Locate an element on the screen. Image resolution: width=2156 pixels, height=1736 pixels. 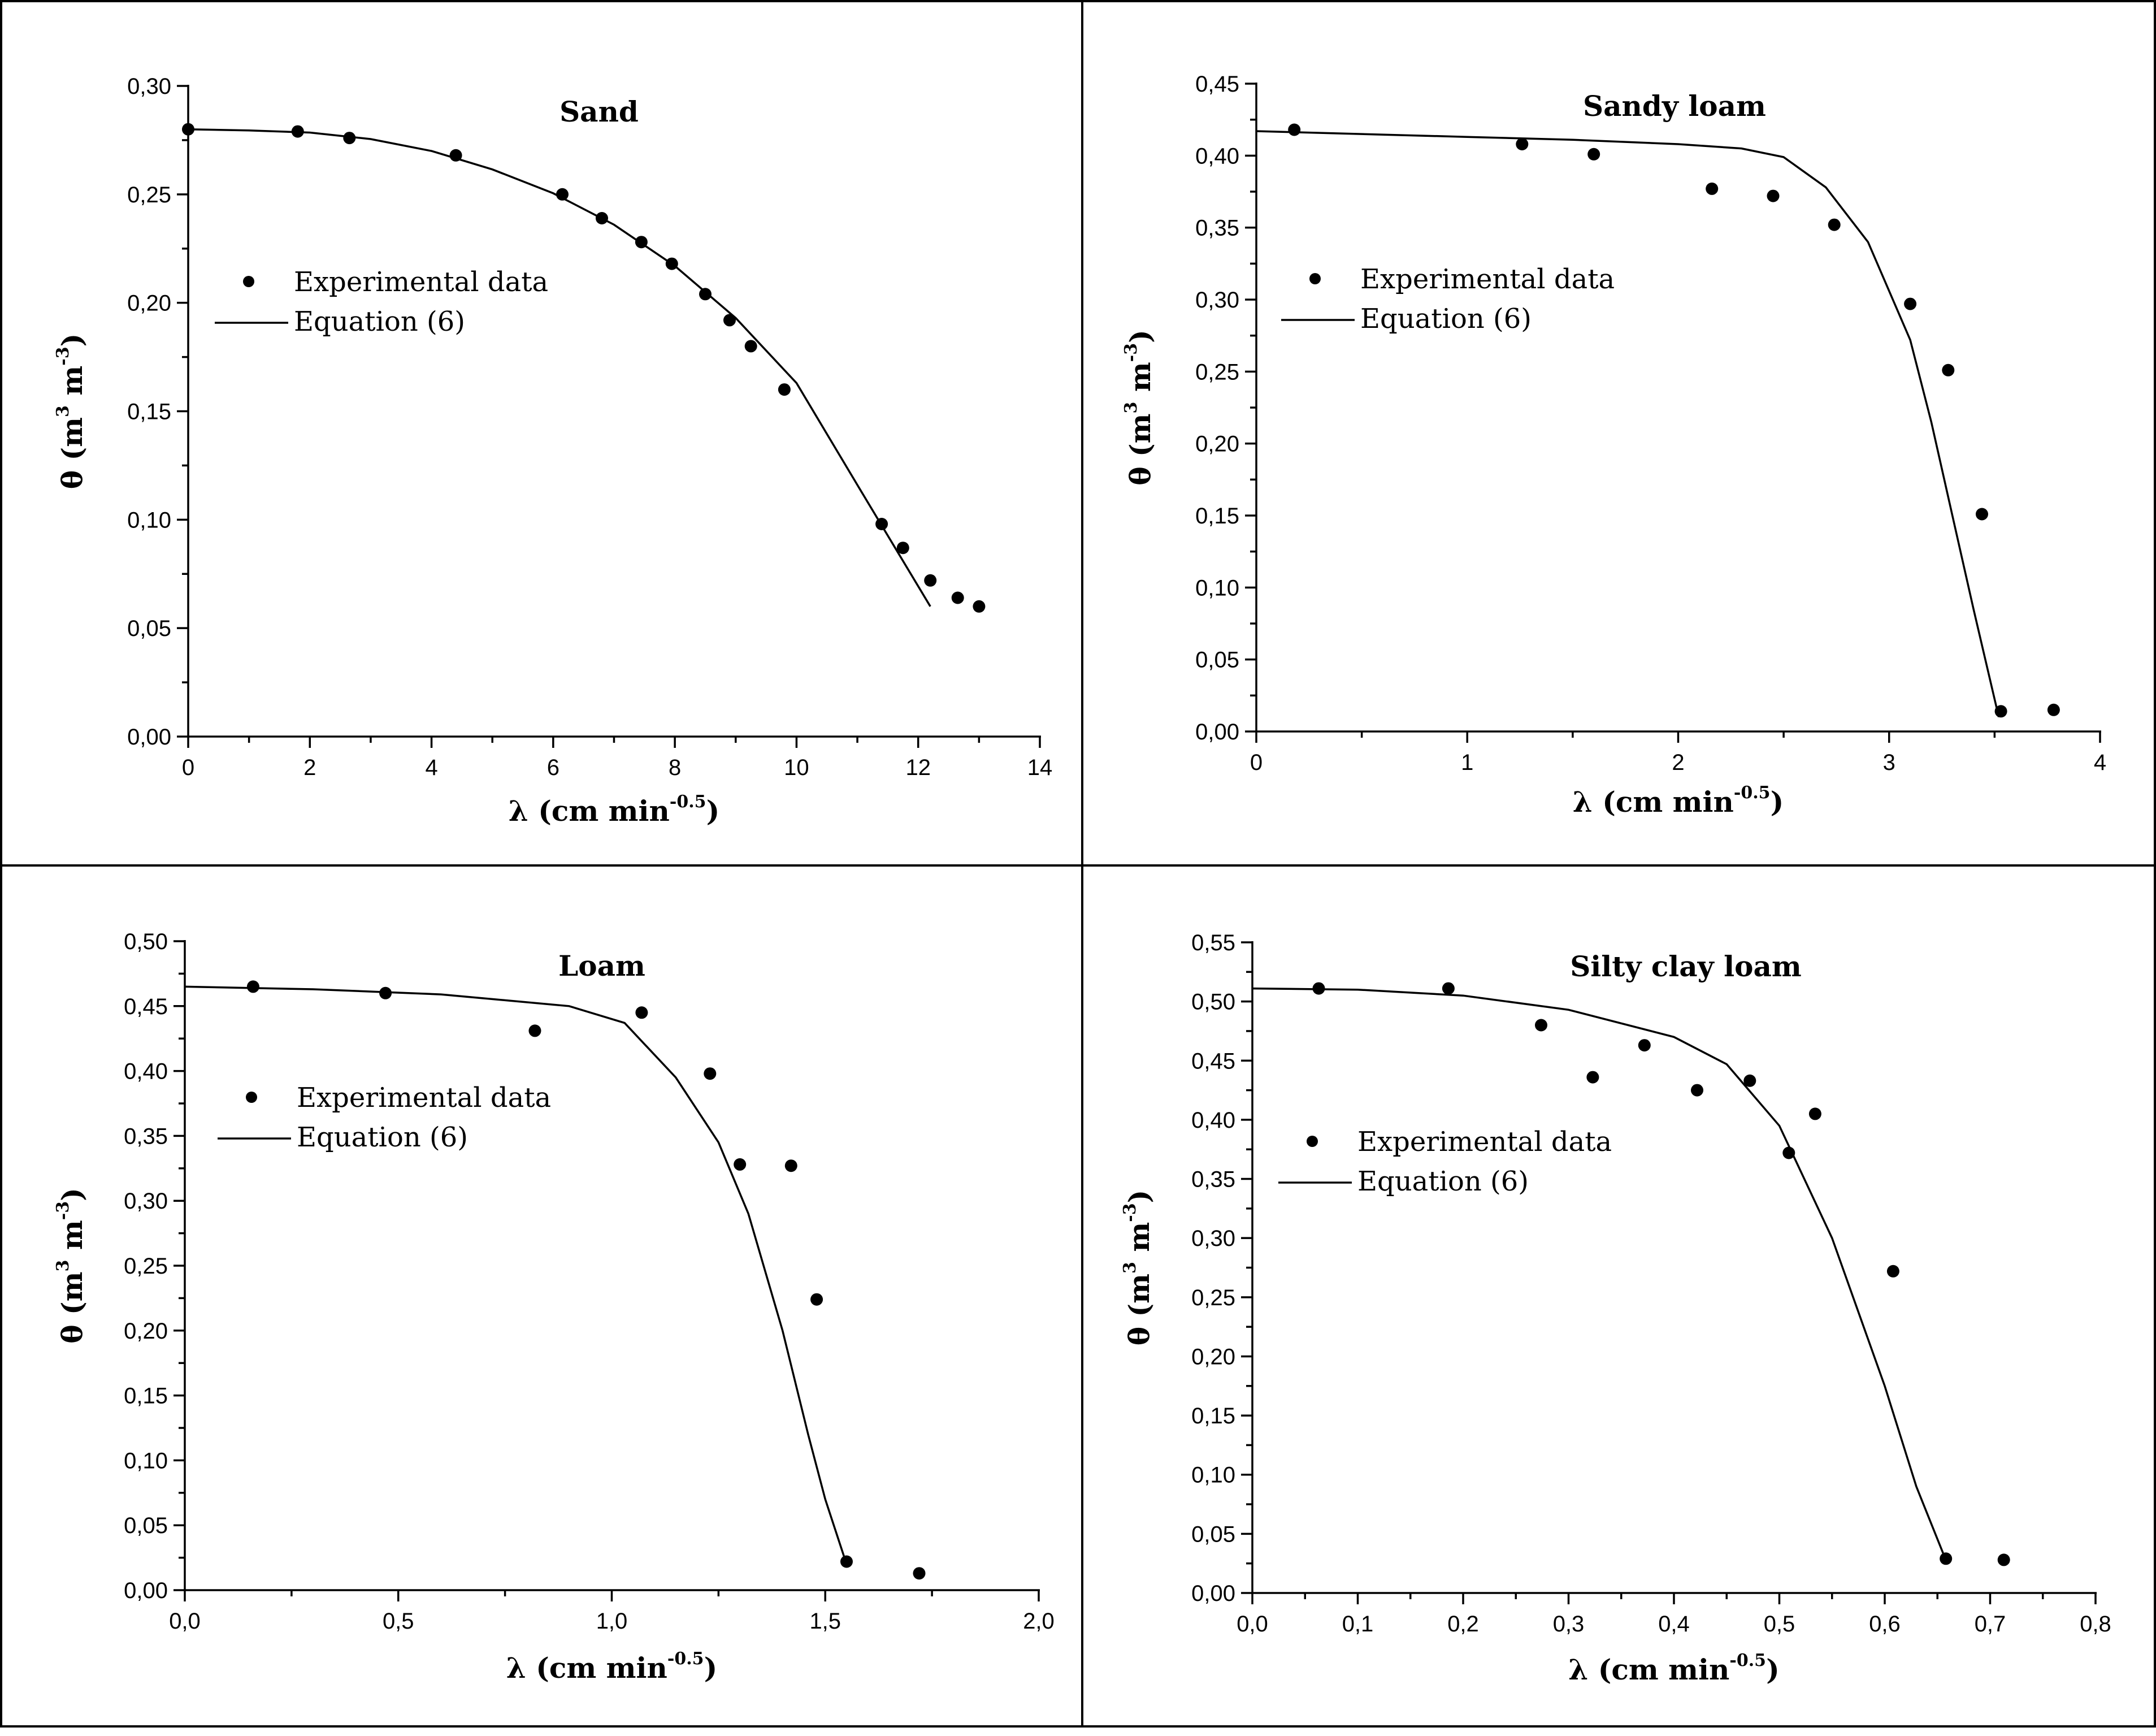
x-tick-label: 8 is located at coordinates (675, 767).